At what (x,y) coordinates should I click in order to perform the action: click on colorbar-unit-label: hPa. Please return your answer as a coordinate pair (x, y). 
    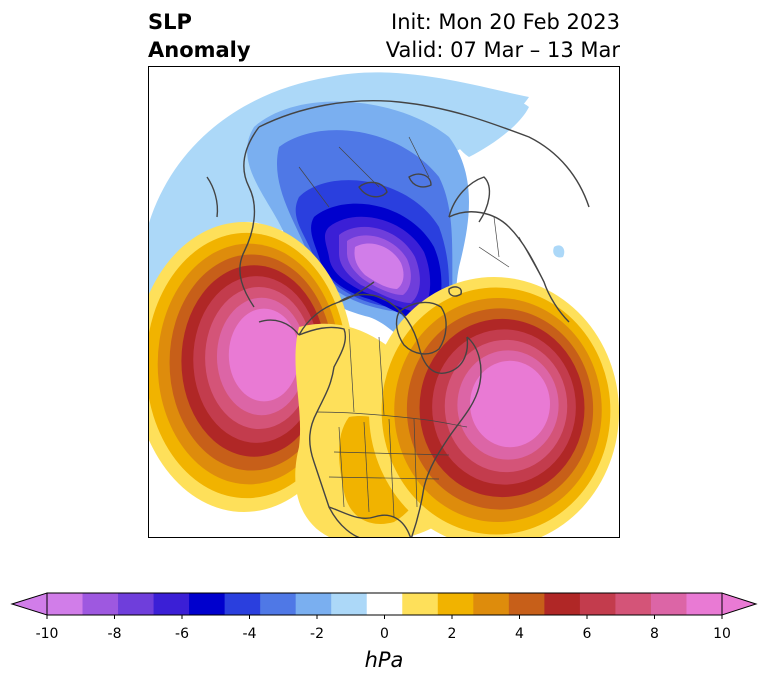
    Looking at the image, I should click on (384, 660).